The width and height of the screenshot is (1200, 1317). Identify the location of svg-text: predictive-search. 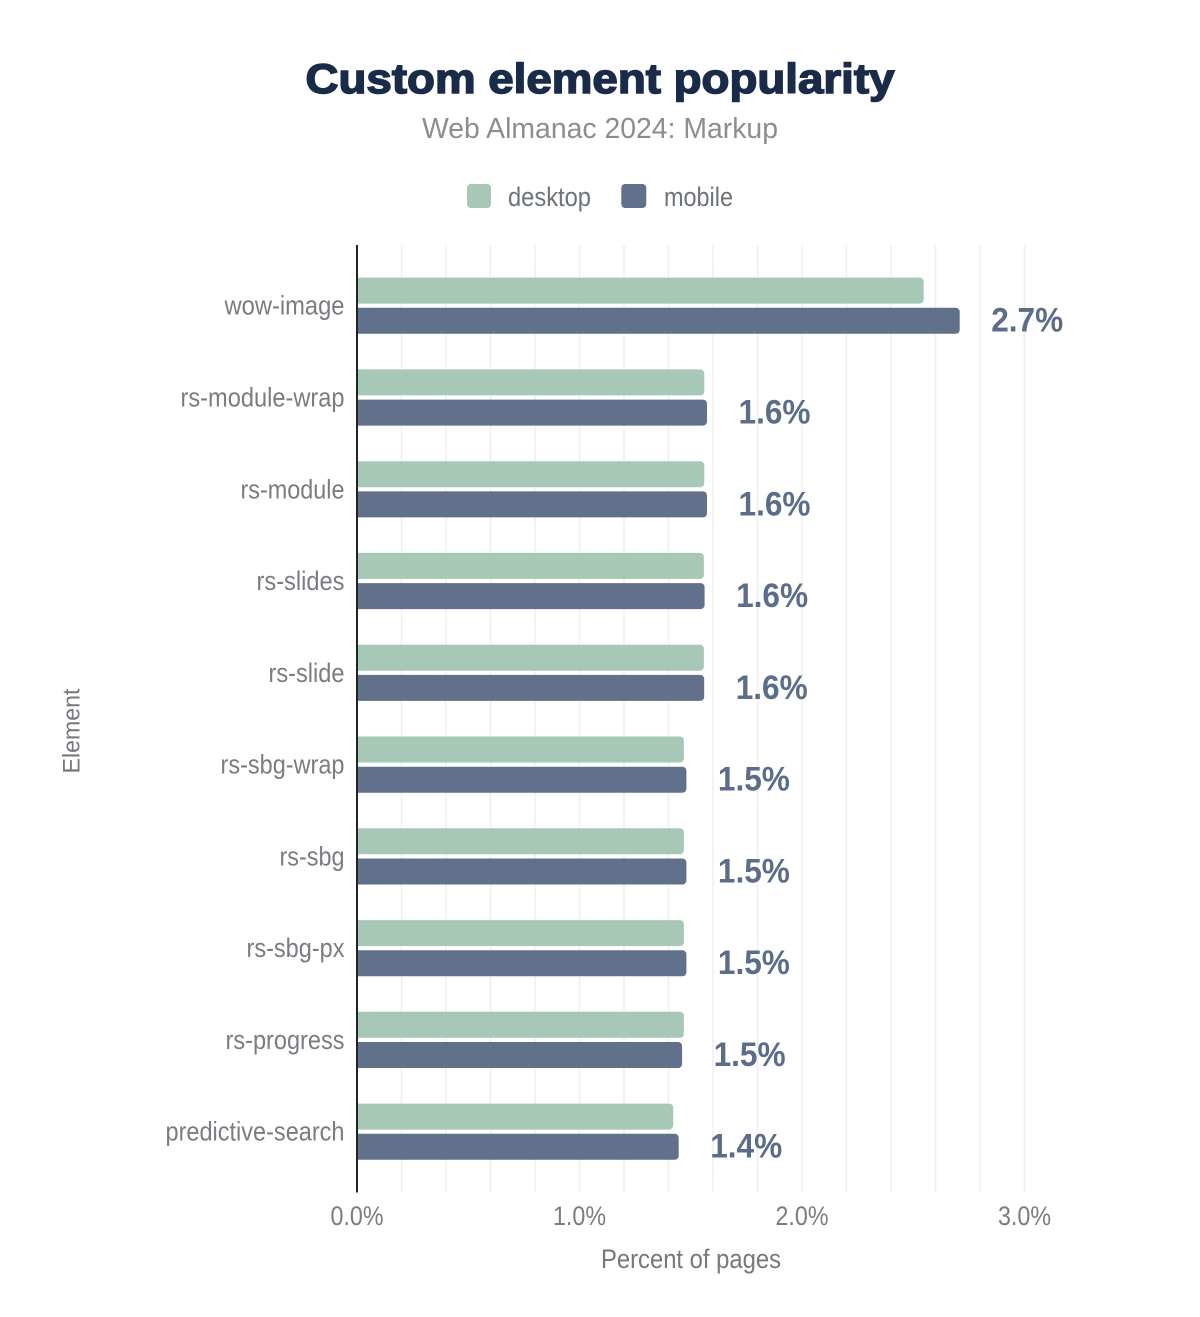
(255, 1132).